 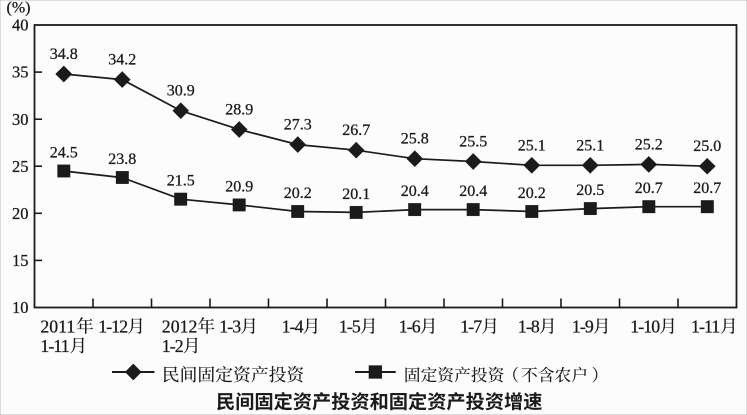 What do you see at coordinates (20, 260) in the screenshot?
I see `svg-text: 15` at bounding box center [20, 260].